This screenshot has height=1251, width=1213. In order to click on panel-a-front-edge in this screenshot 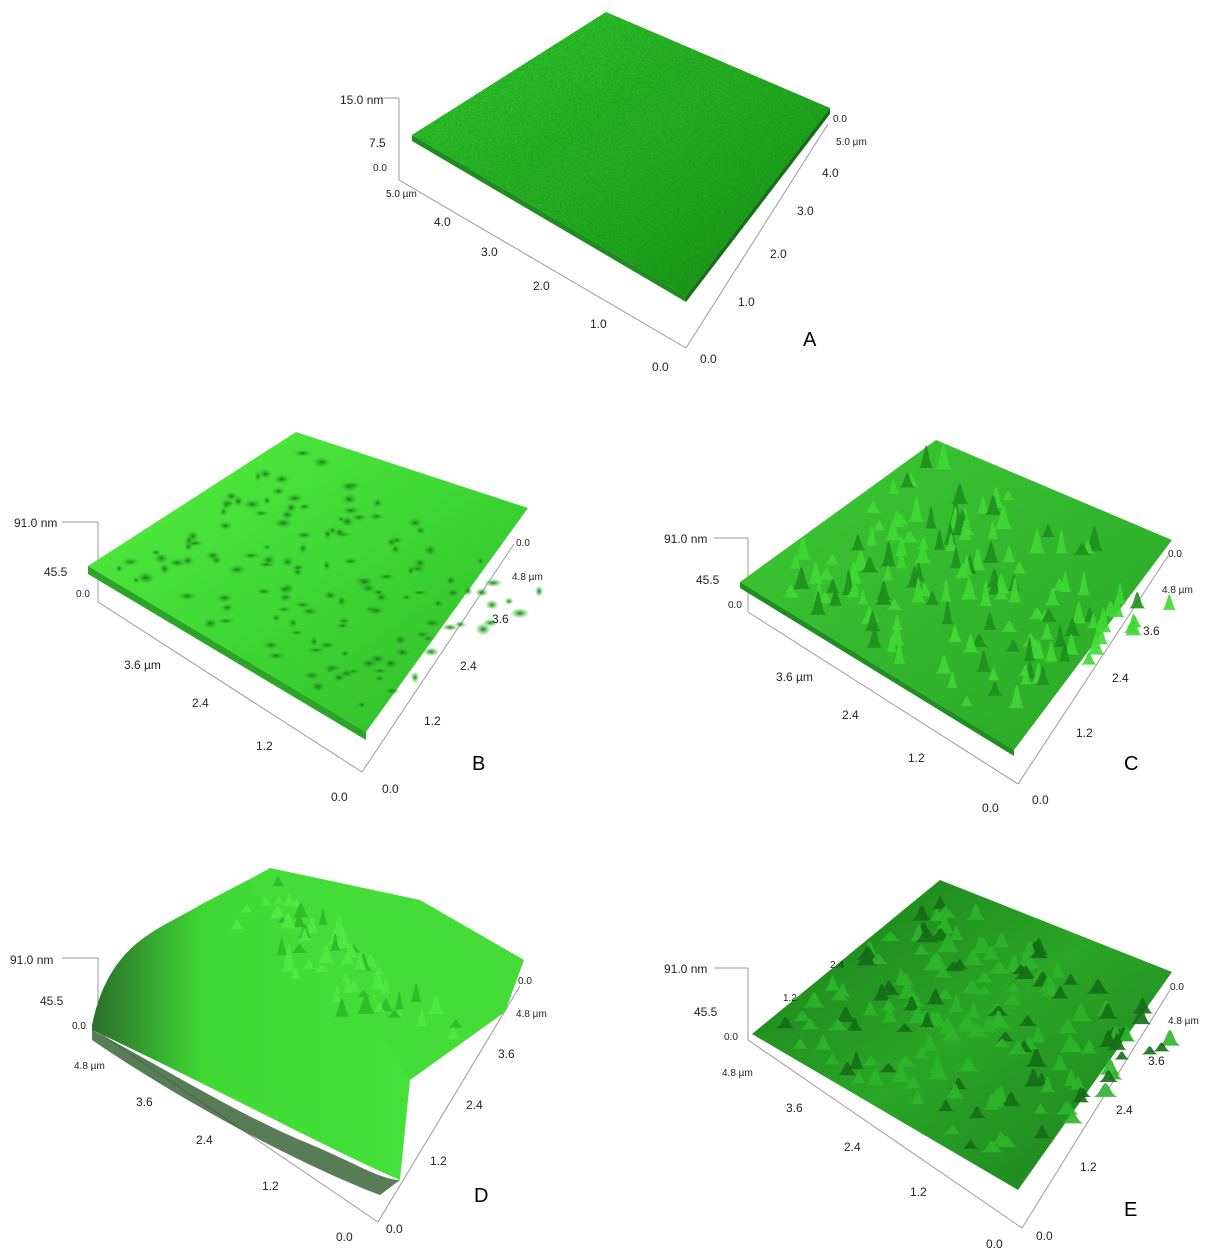, I will do `click(549, 218)`.